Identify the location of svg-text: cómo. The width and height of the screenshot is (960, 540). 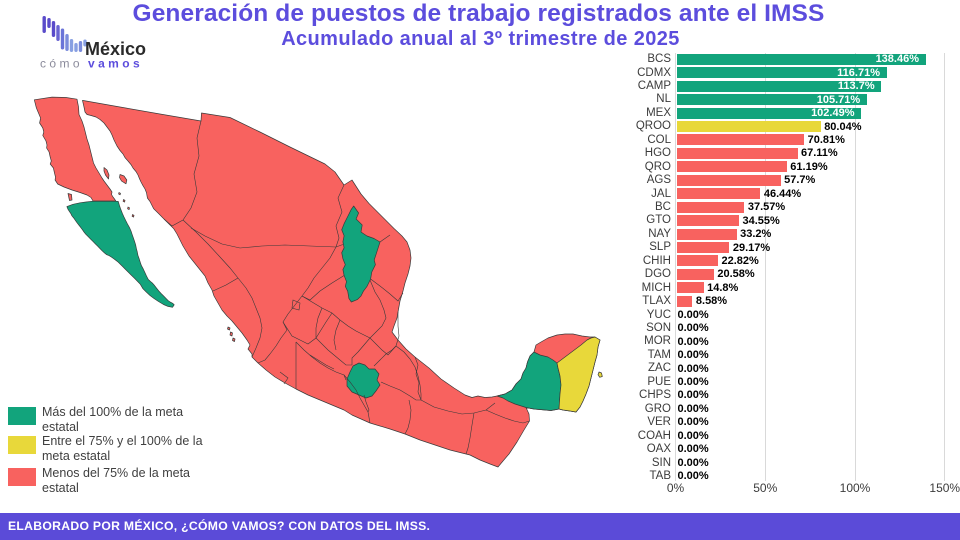
(61, 64).